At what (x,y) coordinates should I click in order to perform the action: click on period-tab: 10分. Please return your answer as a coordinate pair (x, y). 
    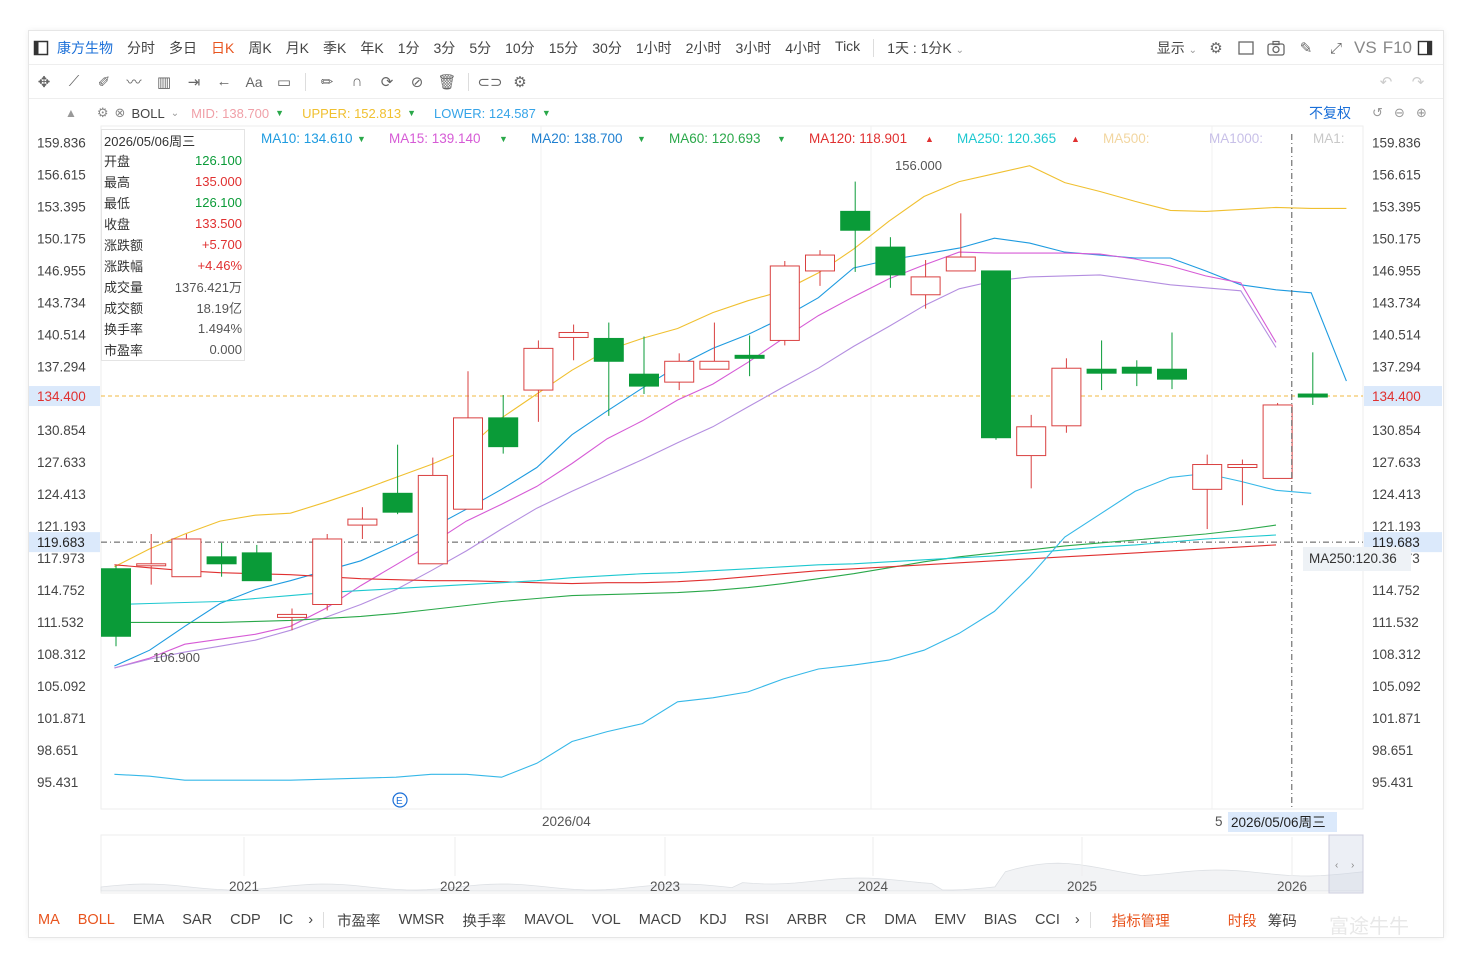
    Looking at the image, I should click on (520, 47).